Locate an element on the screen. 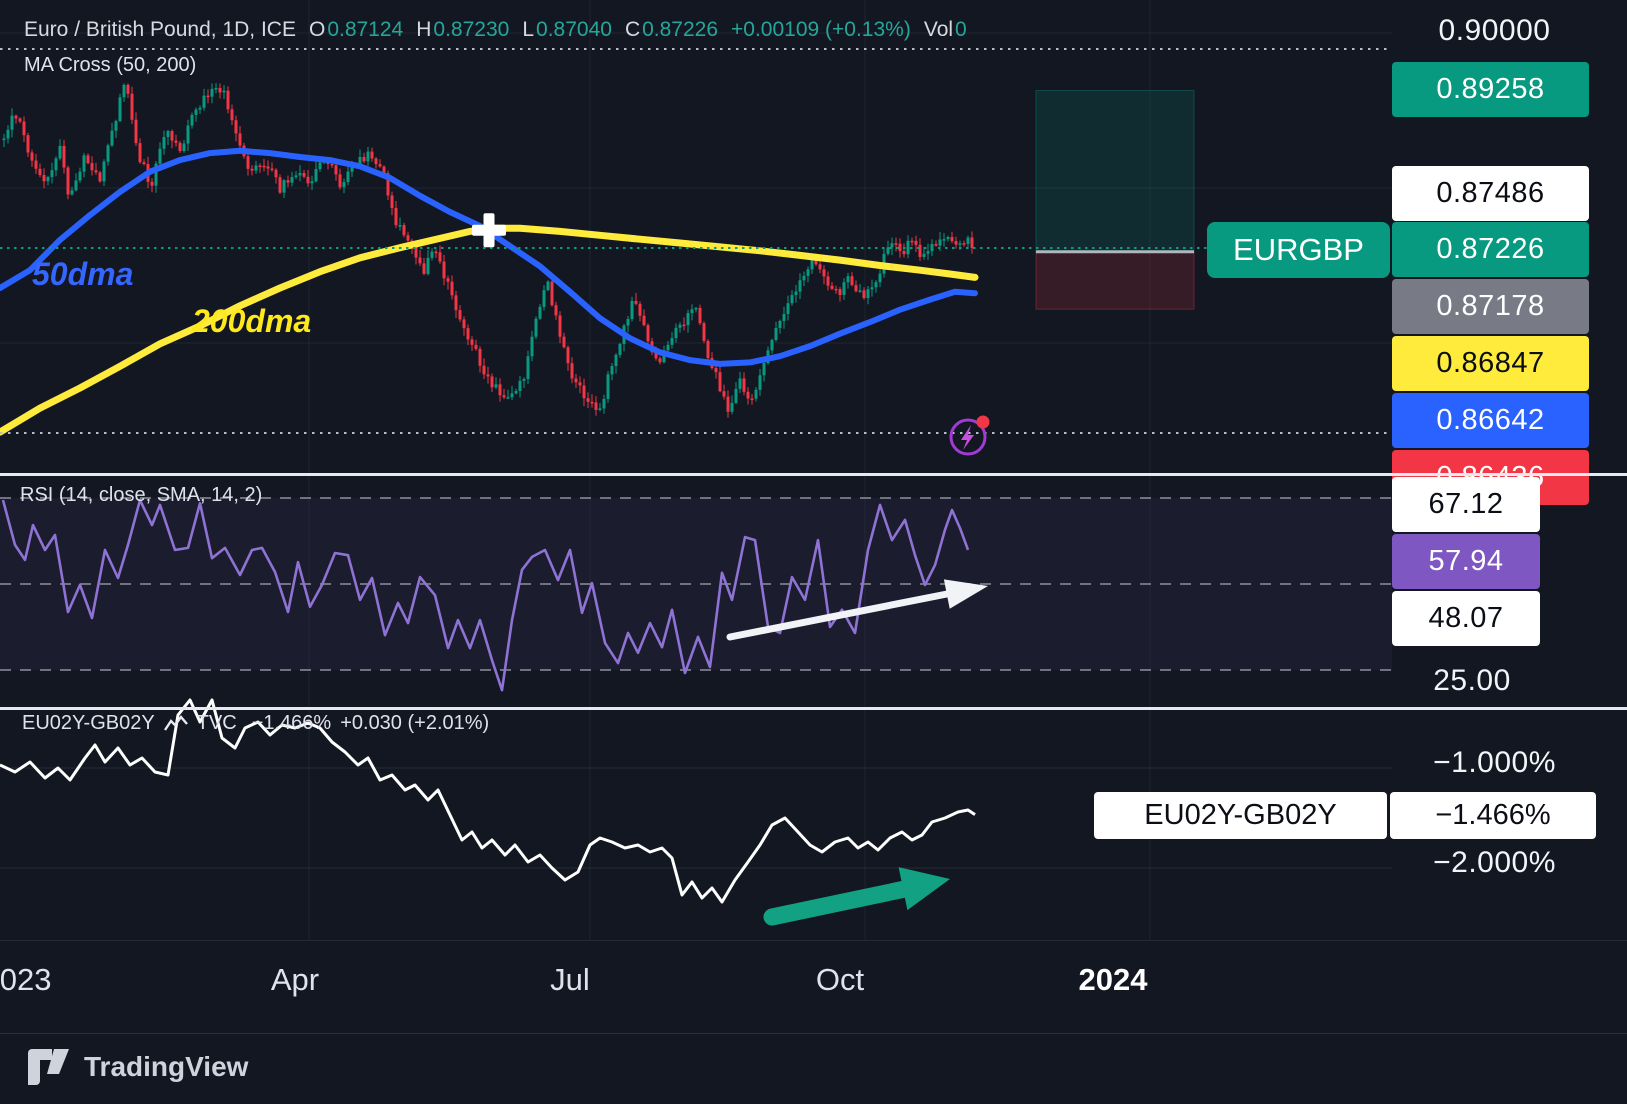 This screenshot has height=1104, width=1627. time-axis-label-2023: 2023 is located at coordinates (26, 979).